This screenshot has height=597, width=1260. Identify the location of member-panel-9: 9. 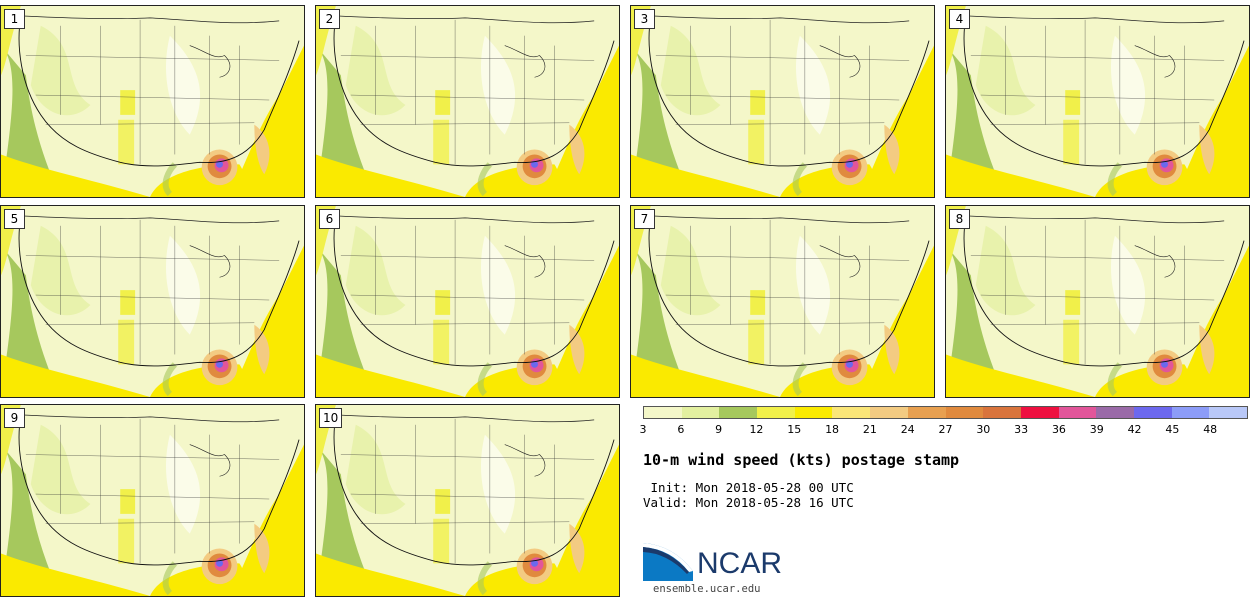
(152, 500).